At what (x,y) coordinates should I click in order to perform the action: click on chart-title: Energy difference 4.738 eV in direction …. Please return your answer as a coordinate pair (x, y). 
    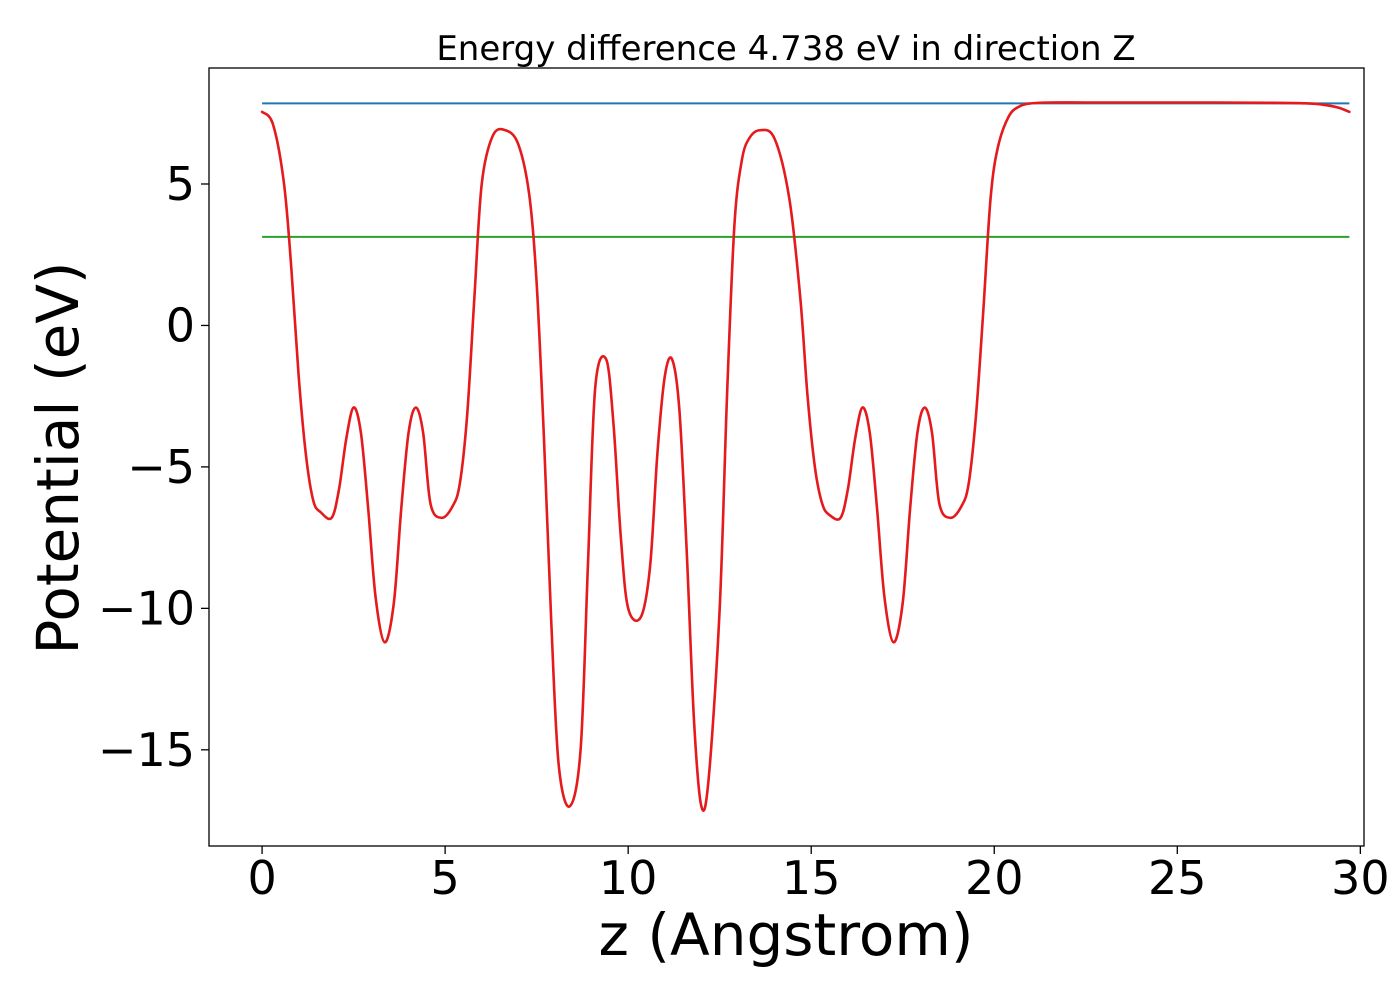
    Looking at the image, I should click on (785, 49).